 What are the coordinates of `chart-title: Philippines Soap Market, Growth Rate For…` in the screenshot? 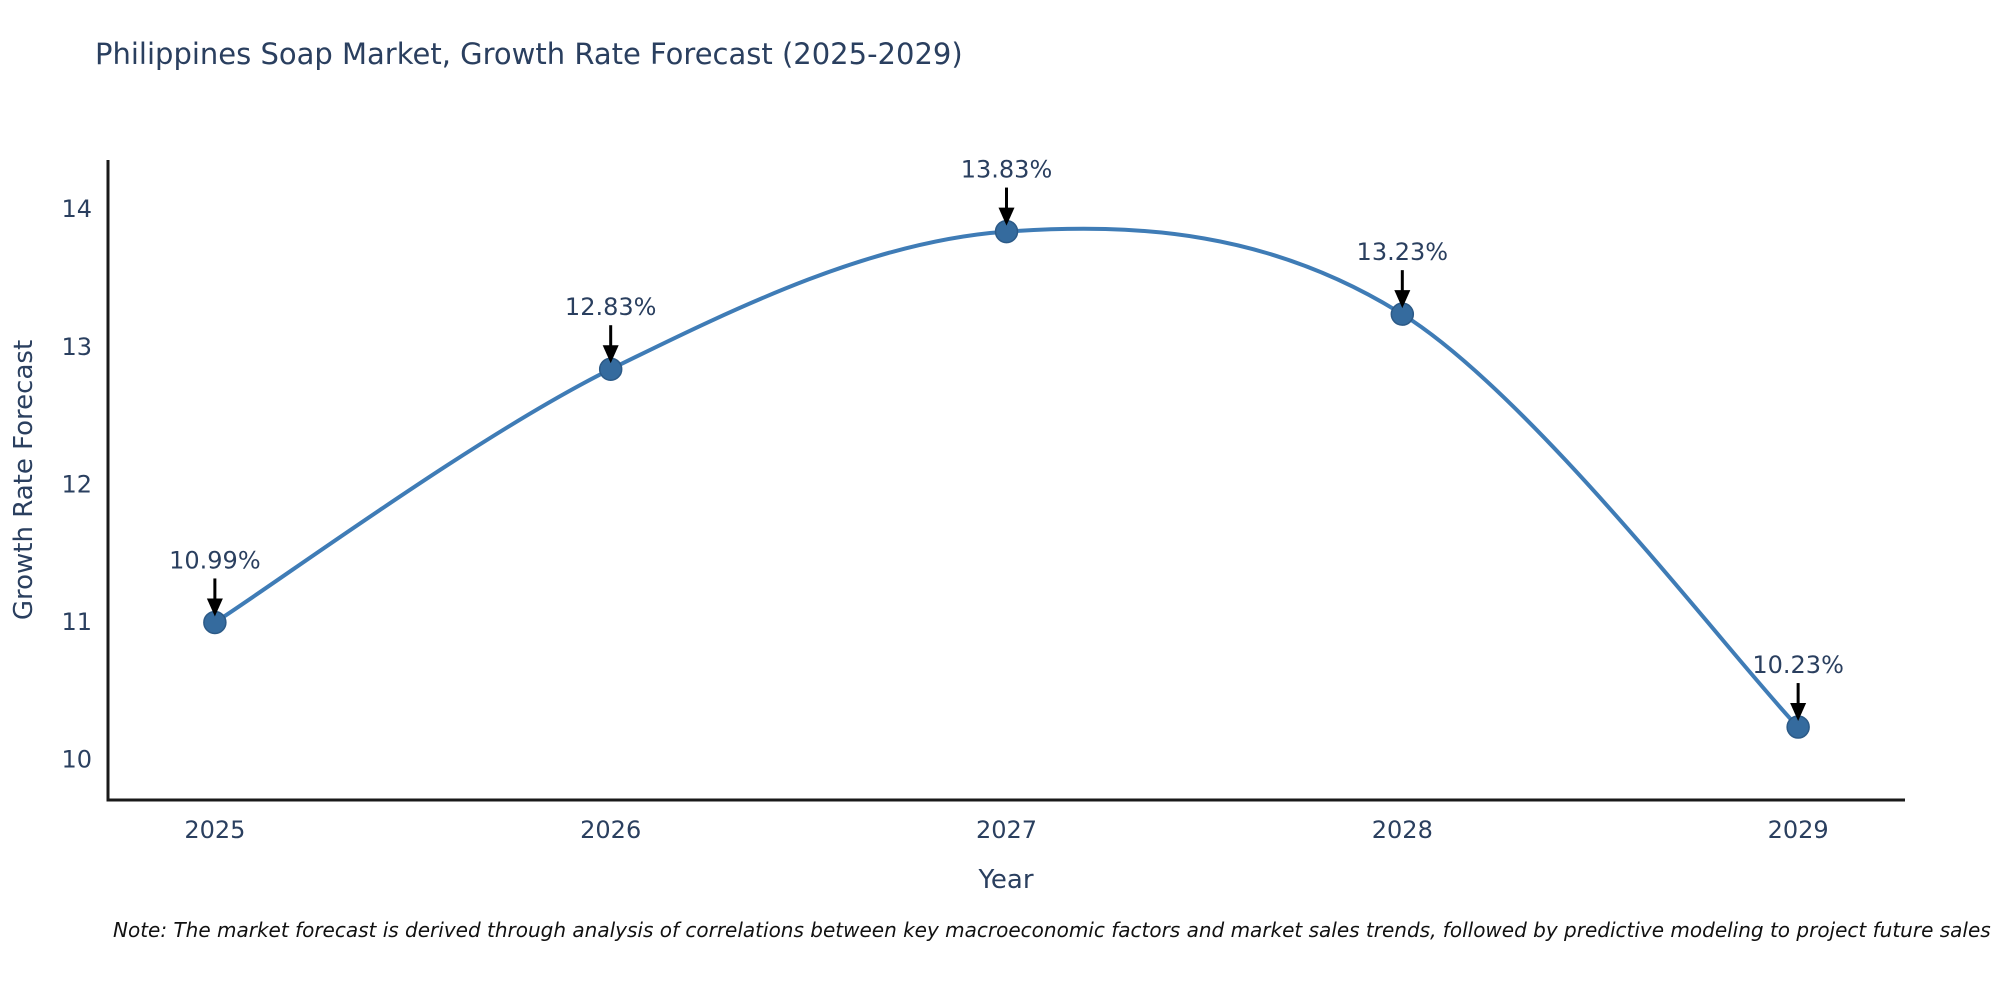 It's located at (529, 54).